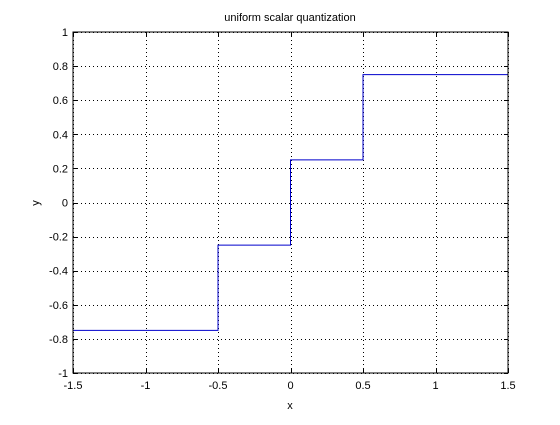 Image resolution: width=560 pixels, height=425 pixels. What do you see at coordinates (60, 101) in the screenshot?
I see `y-tick-label: 0.6` at bounding box center [60, 101].